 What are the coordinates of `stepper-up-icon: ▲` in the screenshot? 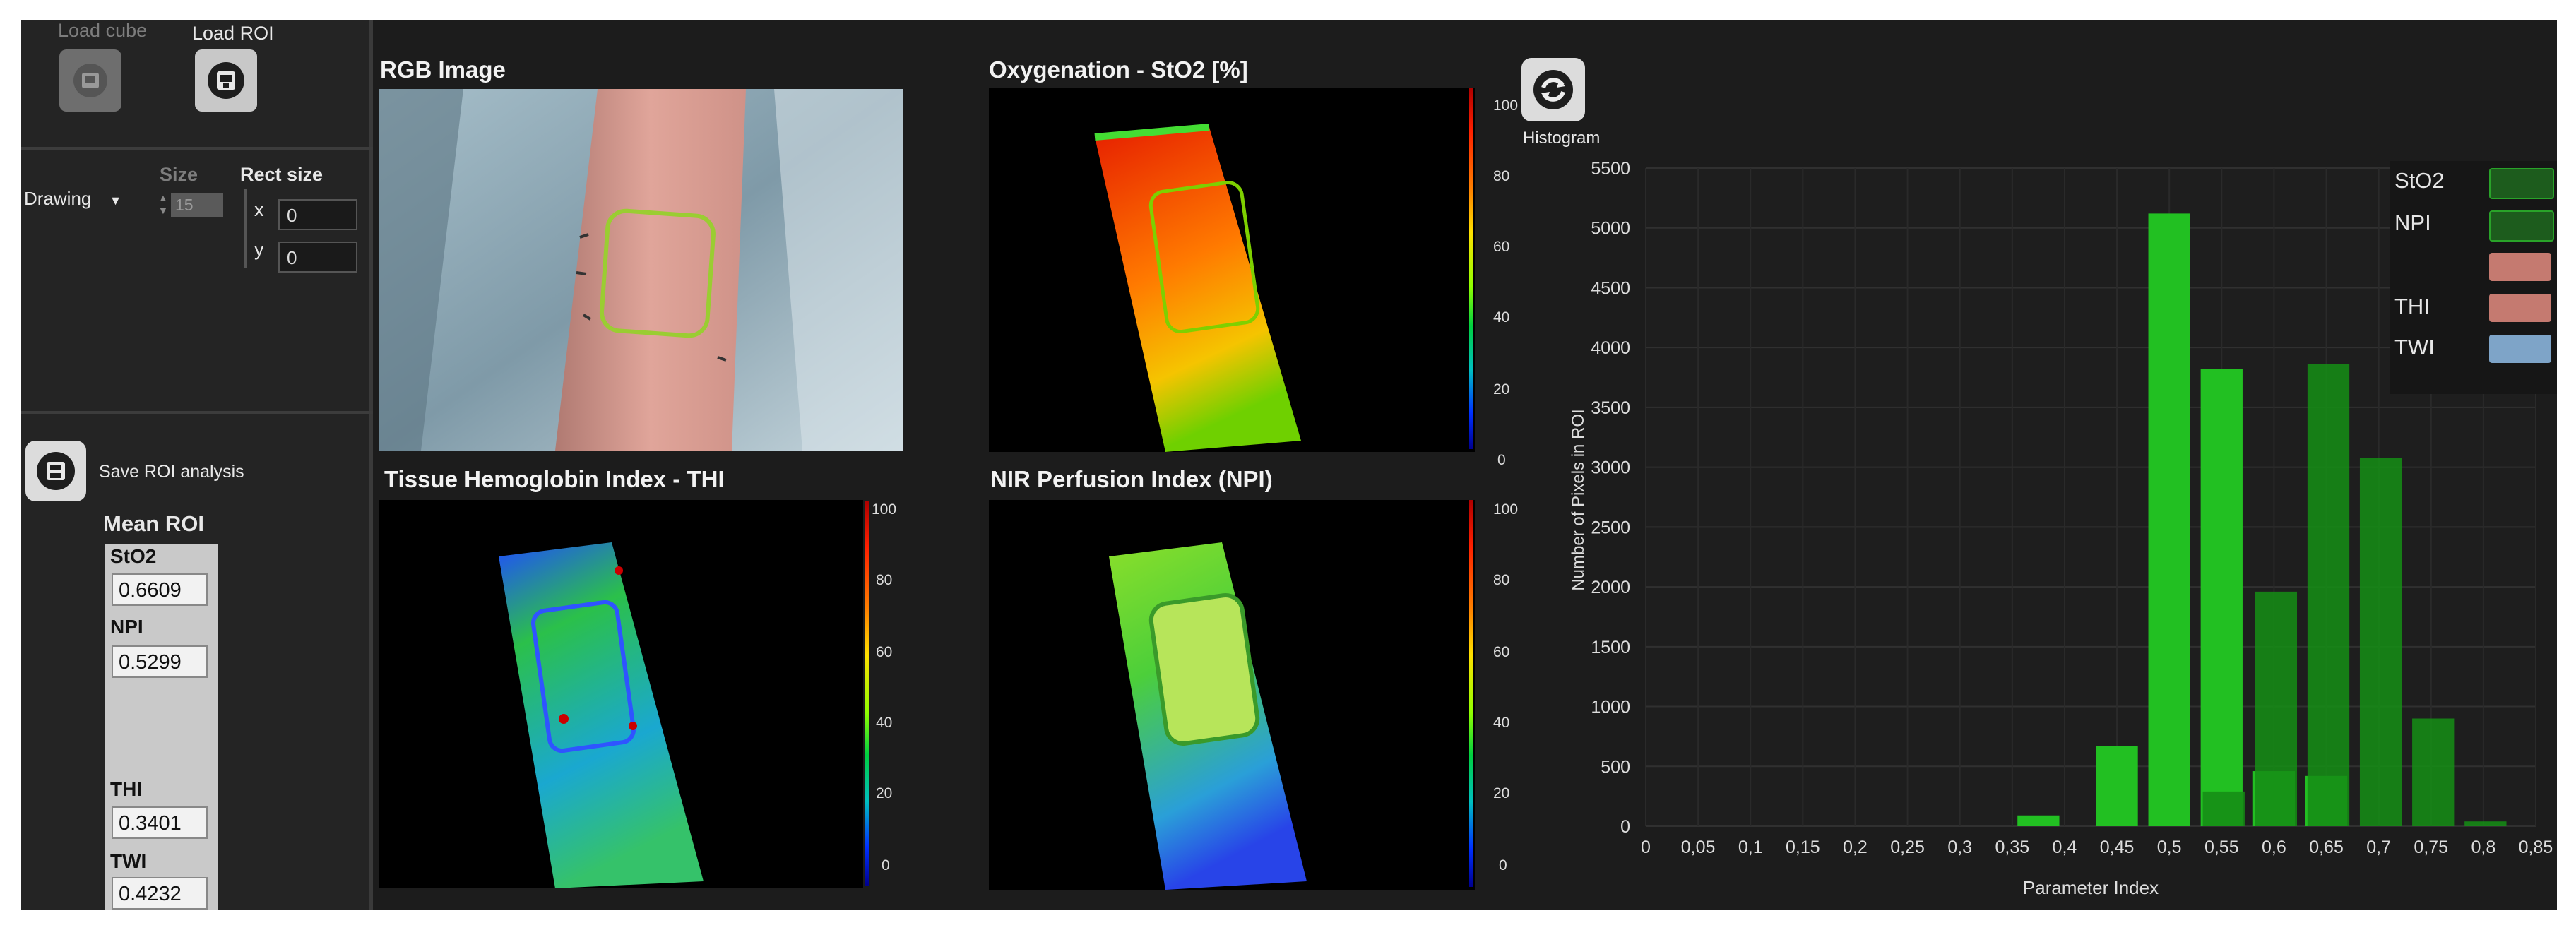 It's located at (163, 197).